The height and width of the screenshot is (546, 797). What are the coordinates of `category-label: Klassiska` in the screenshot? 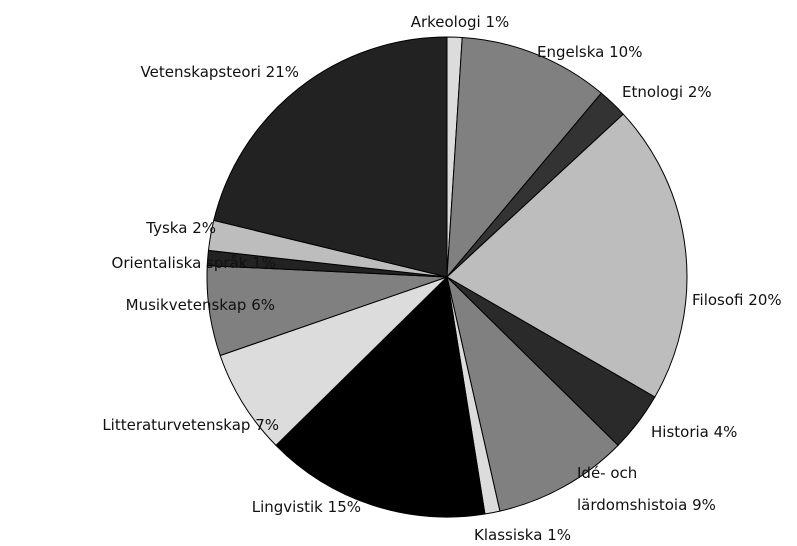 It's located at (508, 535).